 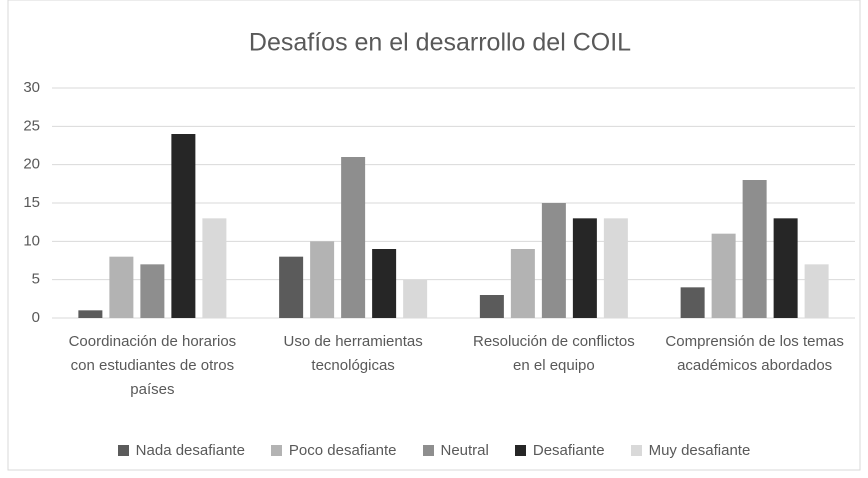 What do you see at coordinates (31, 87) in the screenshot?
I see `y-tick-label: 30` at bounding box center [31, 87].